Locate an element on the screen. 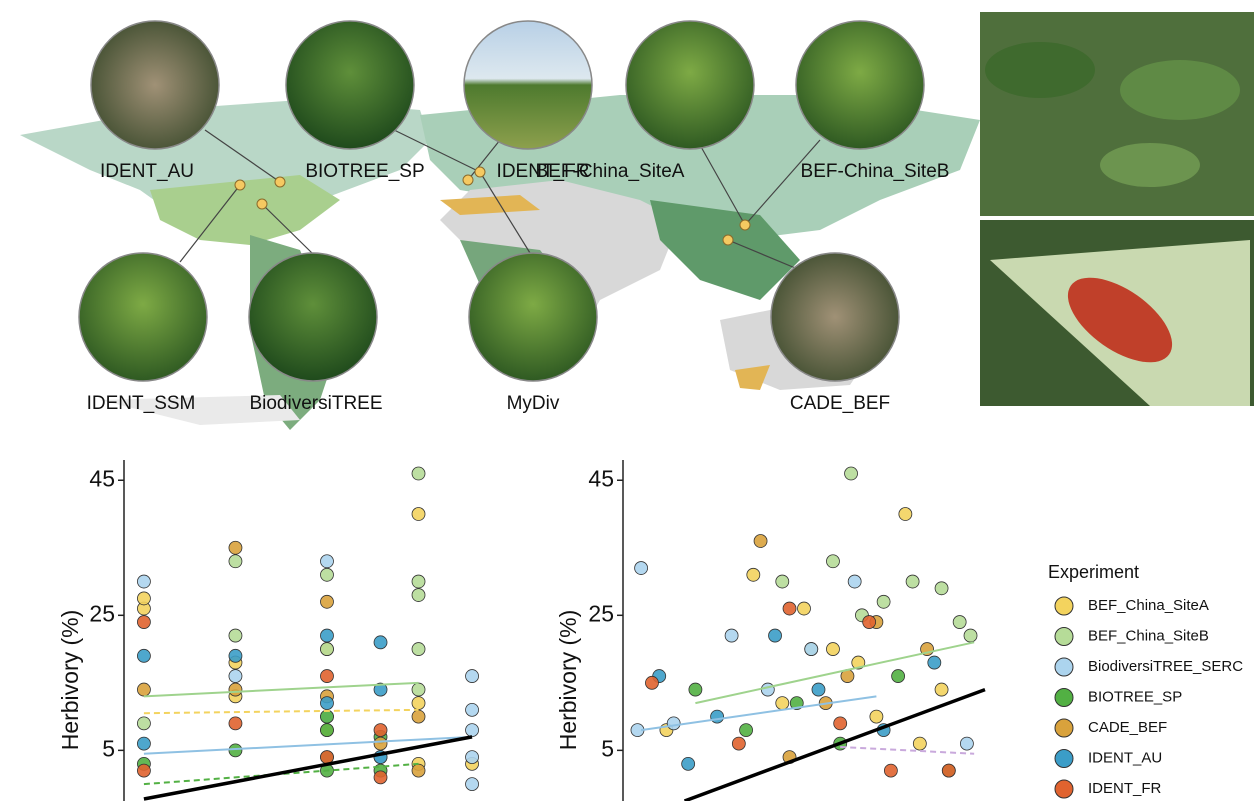 The image size is (1255, 801). legend-label: CADE_BEF is located at coordinates (1127, 727).